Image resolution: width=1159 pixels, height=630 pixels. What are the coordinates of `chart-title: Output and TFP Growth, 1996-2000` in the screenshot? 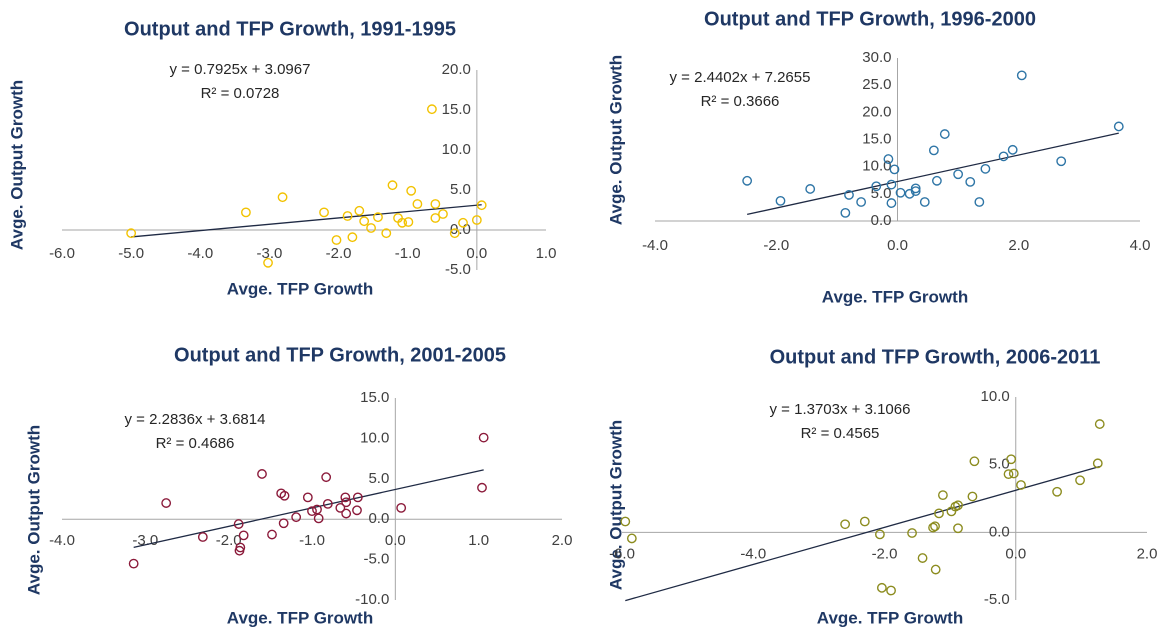 It's located at (870, 19).